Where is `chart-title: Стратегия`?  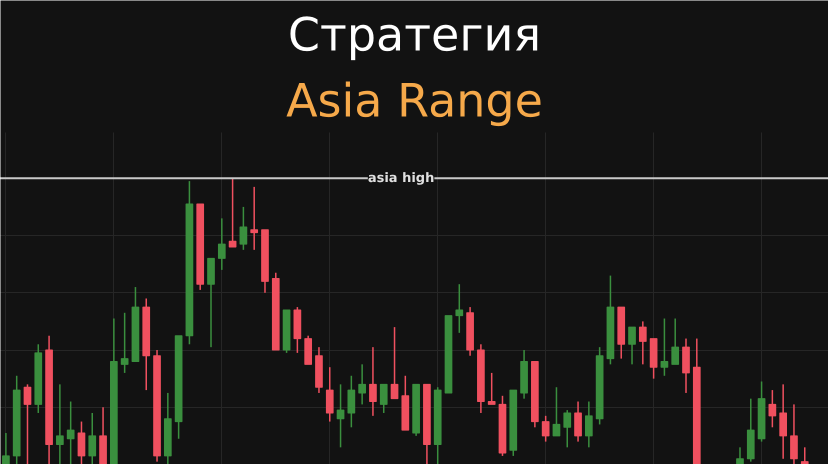
chart-title: Стратегия is located at coordinates (415, 35).